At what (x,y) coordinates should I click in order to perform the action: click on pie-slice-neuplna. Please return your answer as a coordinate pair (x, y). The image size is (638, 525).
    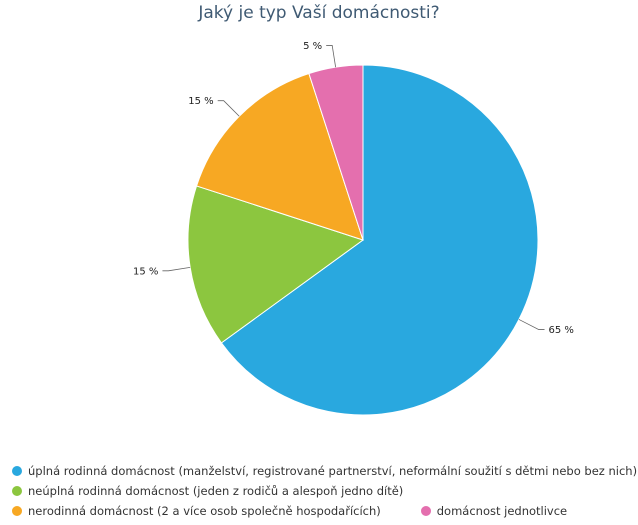
    Looking at the image, I should click on (276, 264).